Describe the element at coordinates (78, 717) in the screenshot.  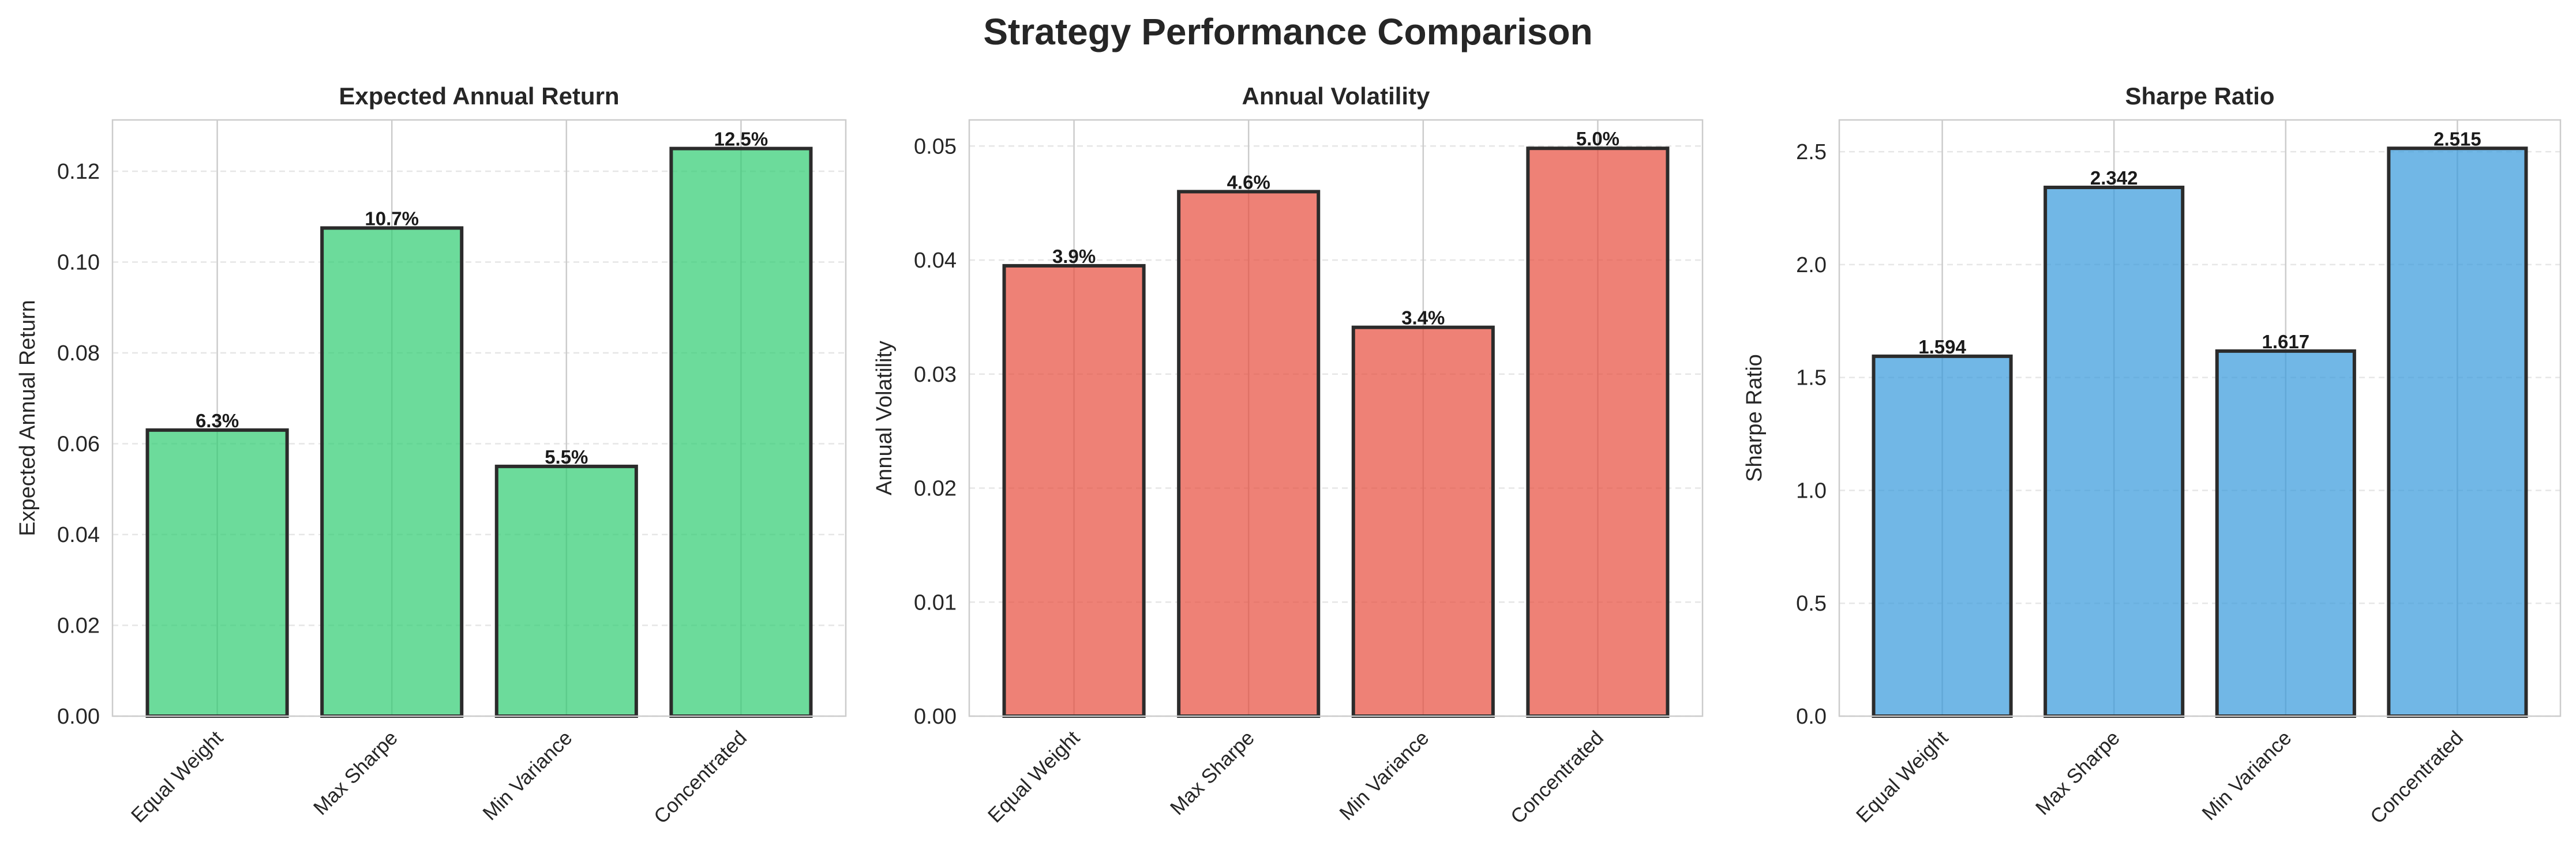
I see `chart1-ytick-label: 0.00` at that location.